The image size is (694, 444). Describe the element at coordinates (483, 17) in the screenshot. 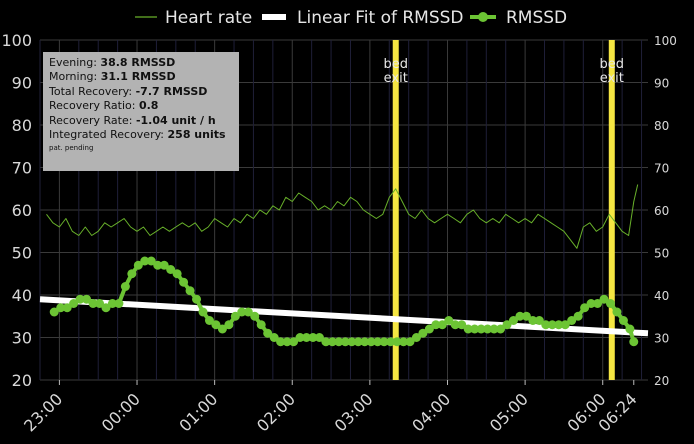

I see `legend-swatch-rmssd-dot` at that location.